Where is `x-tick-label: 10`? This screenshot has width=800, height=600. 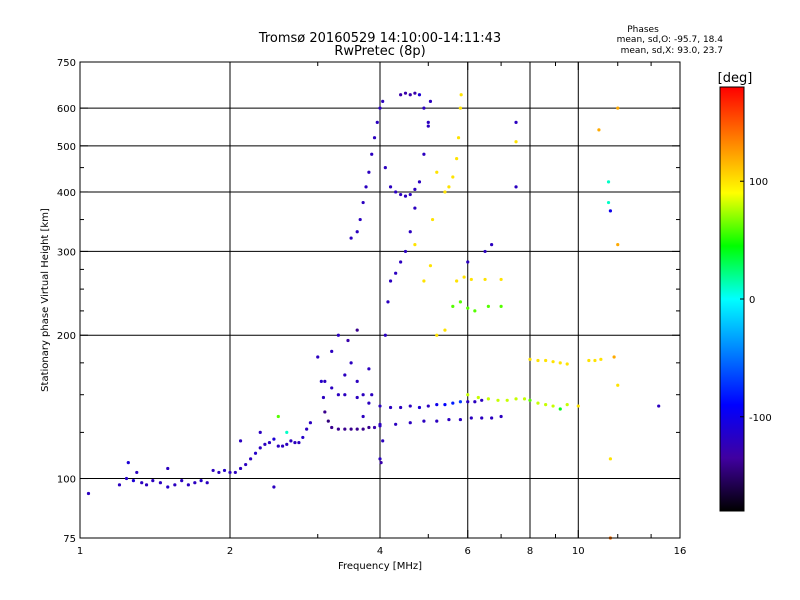
x-tick-label: 10 is located at coordinates (578, 551).